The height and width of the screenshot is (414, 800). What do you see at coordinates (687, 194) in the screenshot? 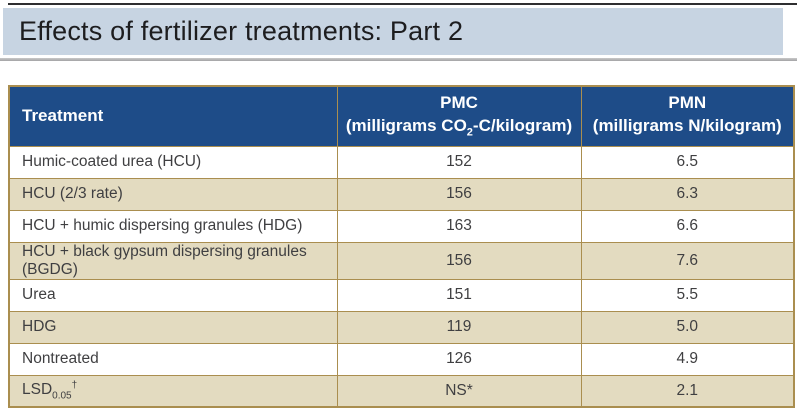
I see `pmn-value-cell: 6.3` at bounding box center [687, 194].